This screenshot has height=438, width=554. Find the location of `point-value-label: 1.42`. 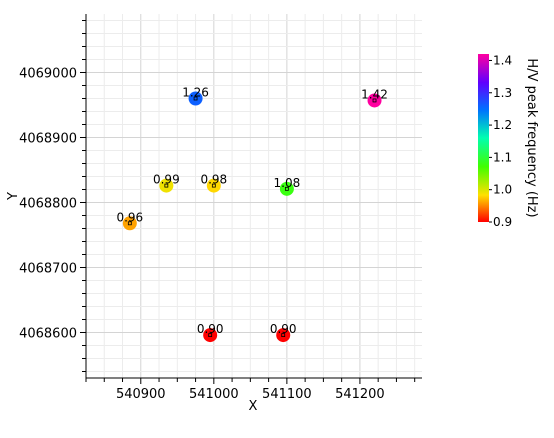

point-value-label: 1.42 is located at coordinates (374, 94).